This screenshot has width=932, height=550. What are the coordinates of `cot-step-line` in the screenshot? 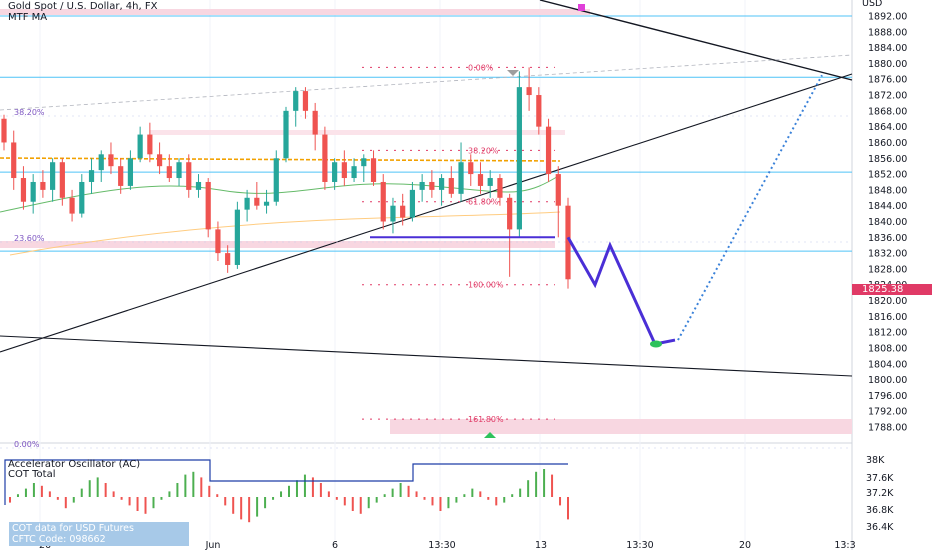 It's located at (286, 482).